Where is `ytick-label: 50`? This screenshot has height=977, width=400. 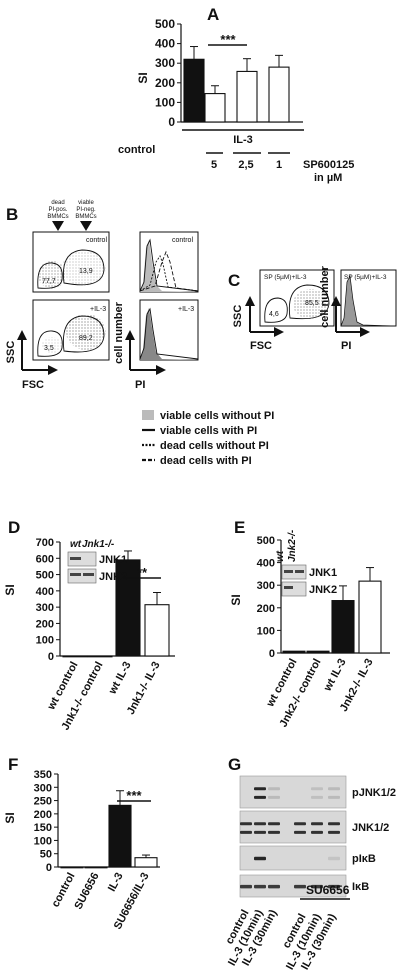 ytick-label: 50 is located at coordinates (46, 855).